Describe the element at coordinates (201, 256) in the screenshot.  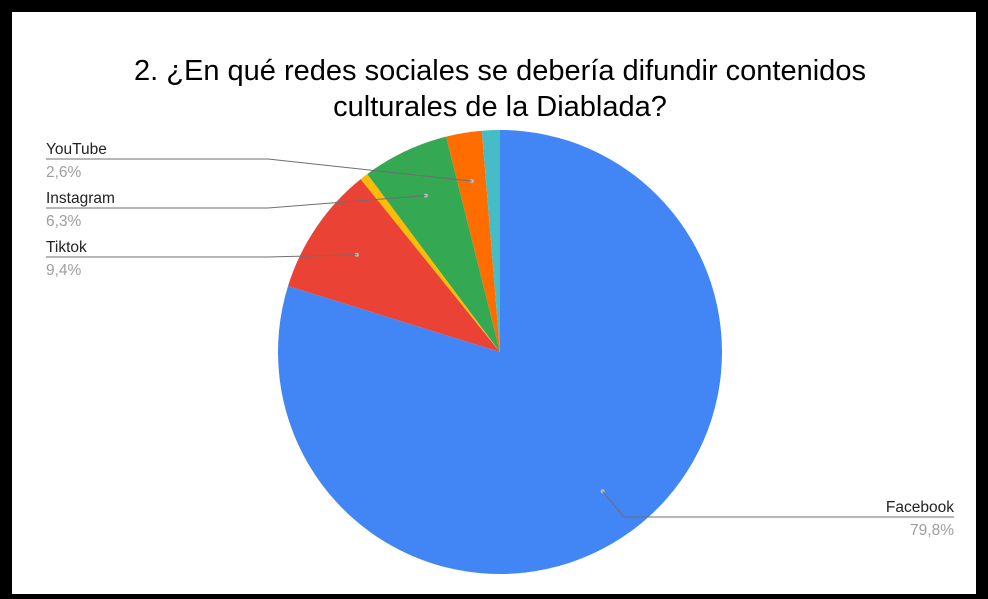
I see `leader-line-tiktok` at that location.